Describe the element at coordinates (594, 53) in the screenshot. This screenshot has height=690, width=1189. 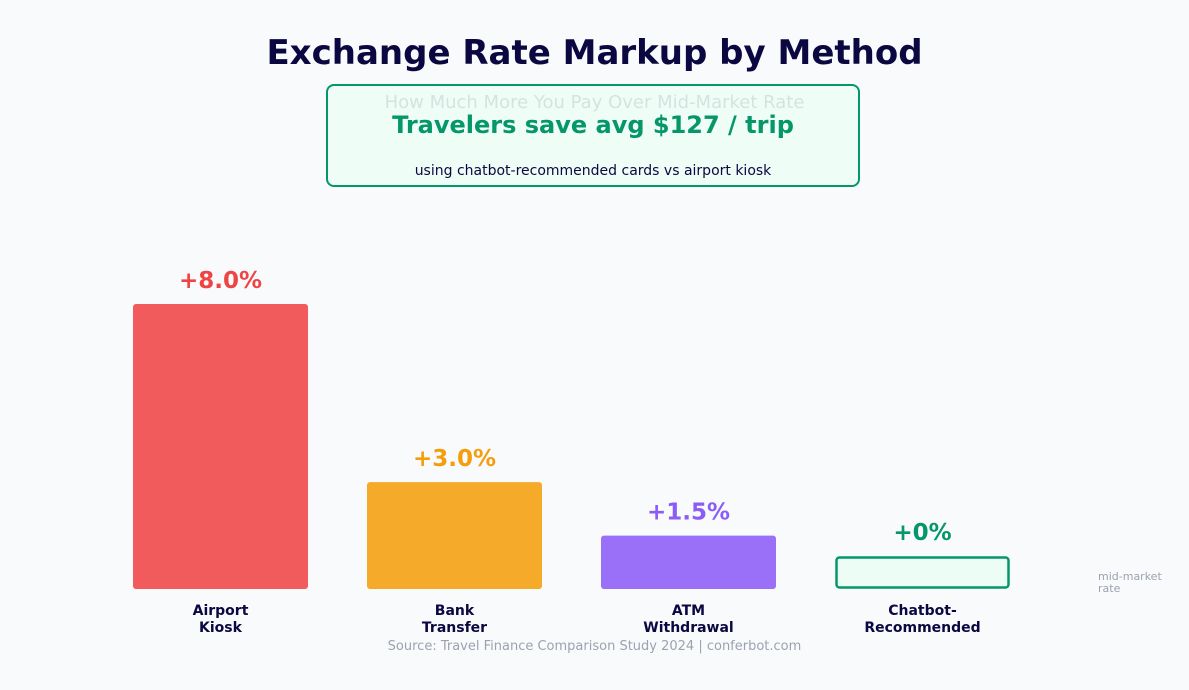
I see `chart-title: Exchange Rate Markup by Method` at that location.